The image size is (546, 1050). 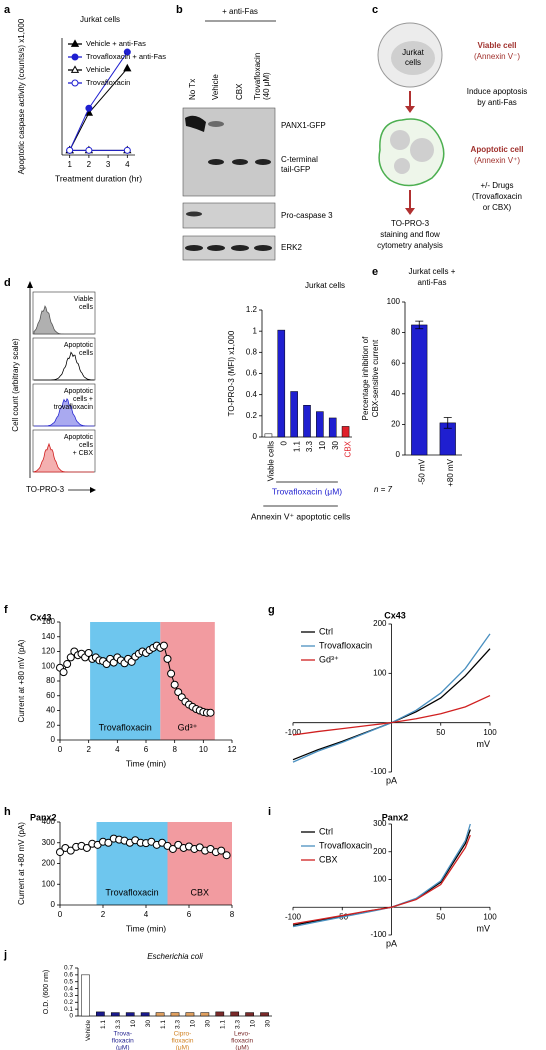 What do you see at coordinates (252, 351) in the screenshot?
I see `y-tick-label: 0.8` at bounding box center [252, 351].